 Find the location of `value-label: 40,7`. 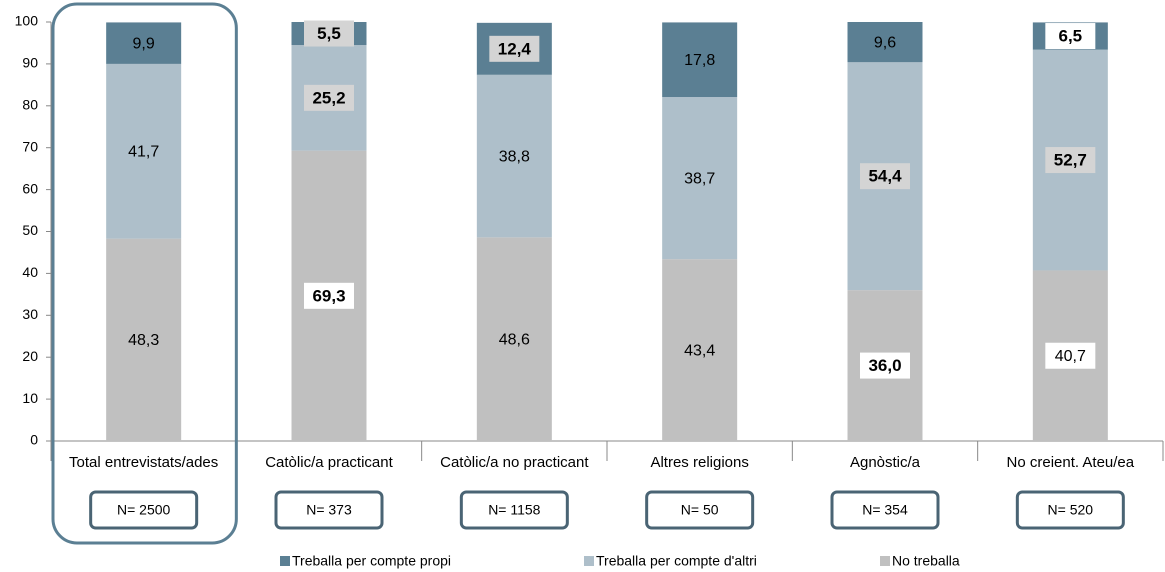

value-label: 40,7 is located at coordinates (1070, 356).